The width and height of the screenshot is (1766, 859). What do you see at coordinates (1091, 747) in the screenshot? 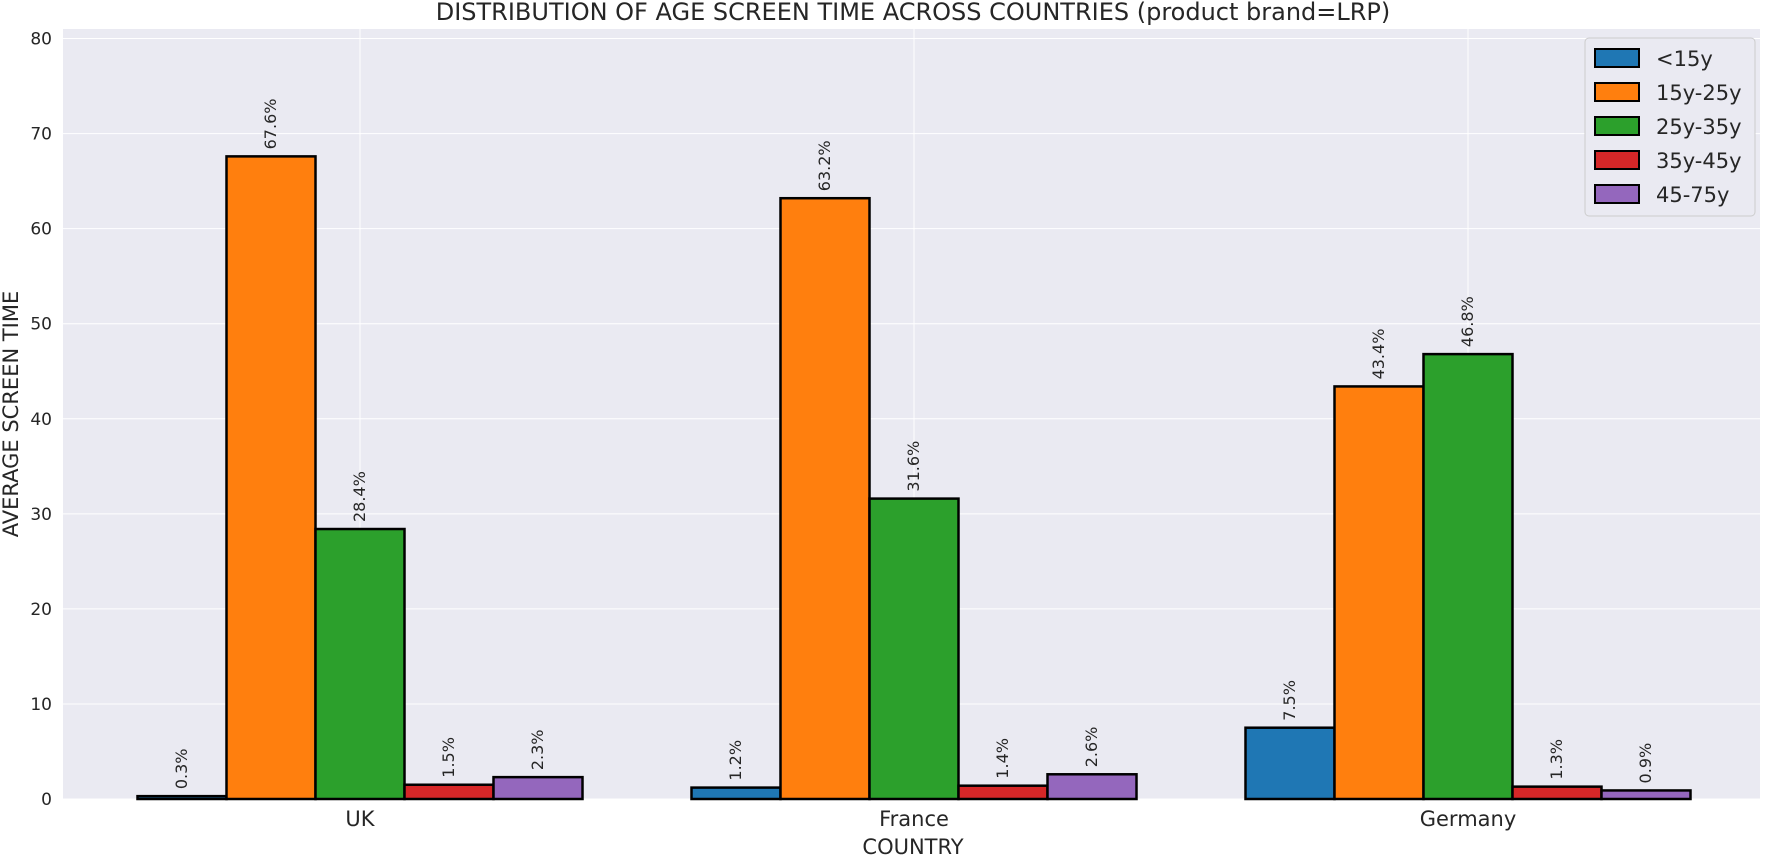
I see `bar-value-label: 2.6%` at bounding box center [1091, 747].